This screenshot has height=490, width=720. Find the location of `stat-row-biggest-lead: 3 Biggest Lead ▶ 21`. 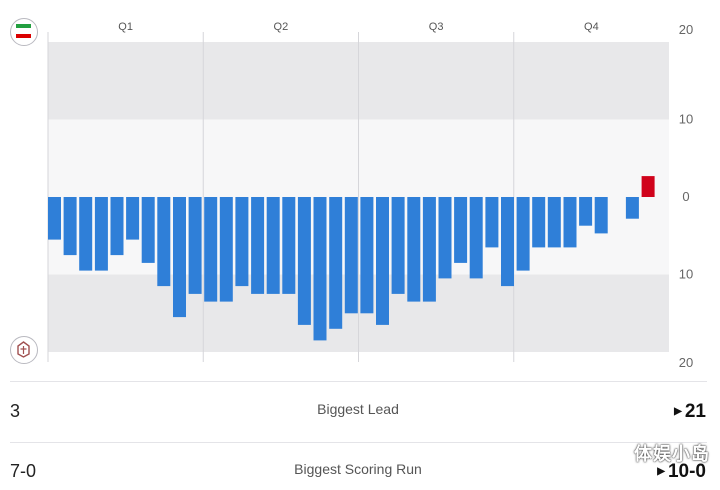

stat-row-biggest-lead: 3 Biggest Lead ▶ 21 is located at coordinates (360, 410).